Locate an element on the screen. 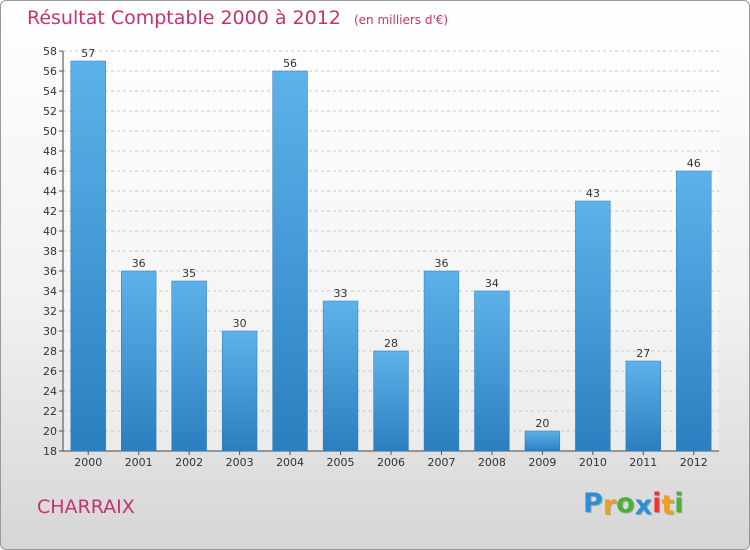 The width and height of the screenshot is (750, 550). data-label-2005: 33 is located at coordinates (341, 293).